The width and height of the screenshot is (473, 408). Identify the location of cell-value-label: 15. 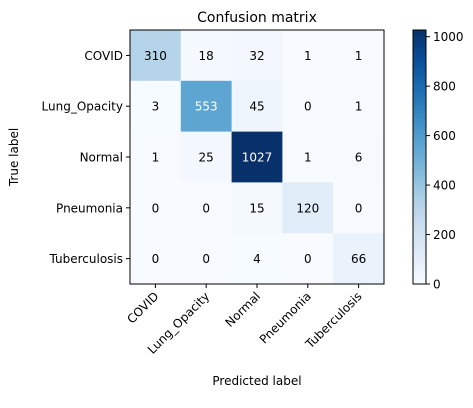
(256, 208).